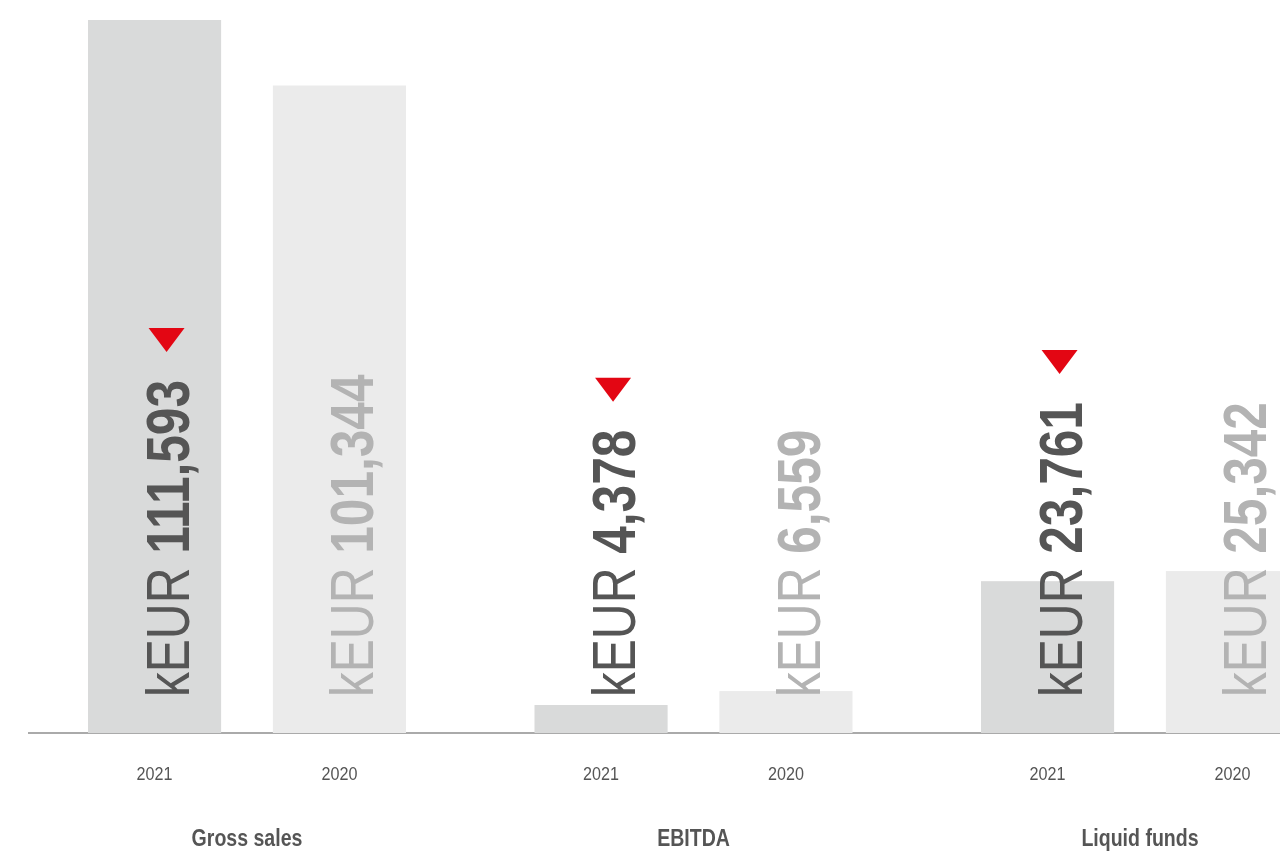 The image size is (1280, 852). I want to click on data-label: kEUR 4,378, so click(613, 563).